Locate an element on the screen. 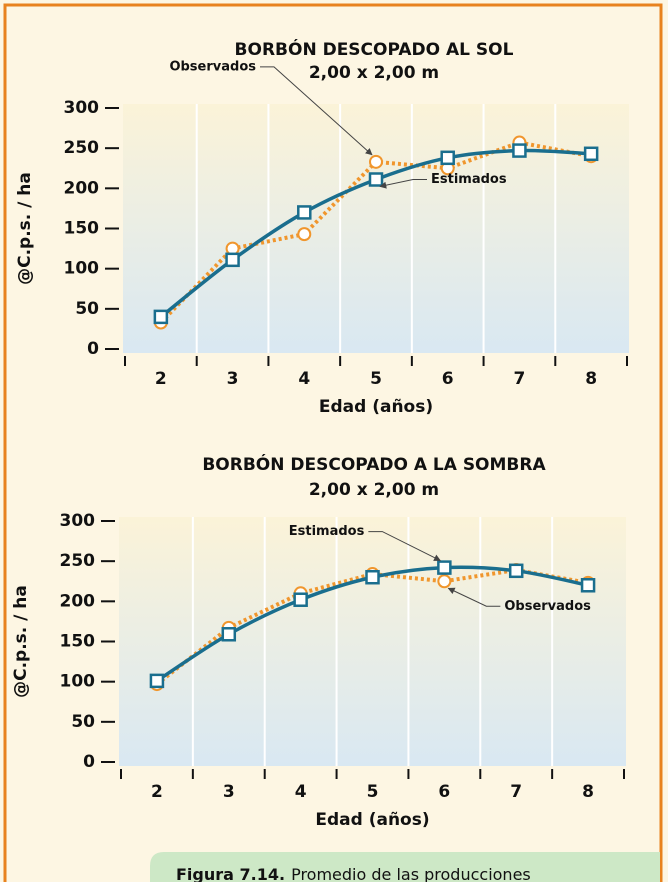  caption-text: Promedio de las producciones is located at coordinates (411, 873).